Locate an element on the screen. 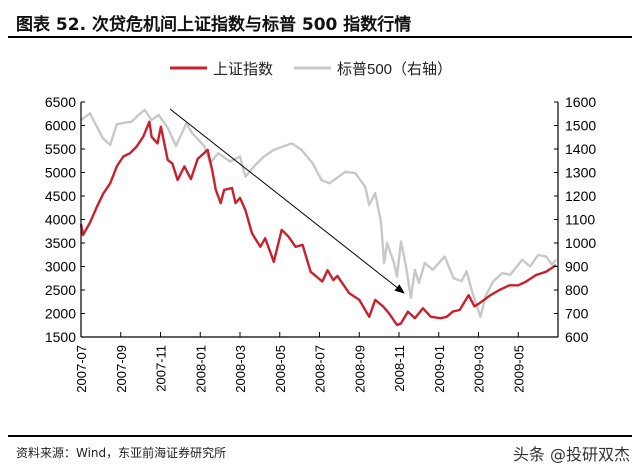 This screenshot has height=475, width=640. downtrend-arrow is located at coordinates (287, 201).